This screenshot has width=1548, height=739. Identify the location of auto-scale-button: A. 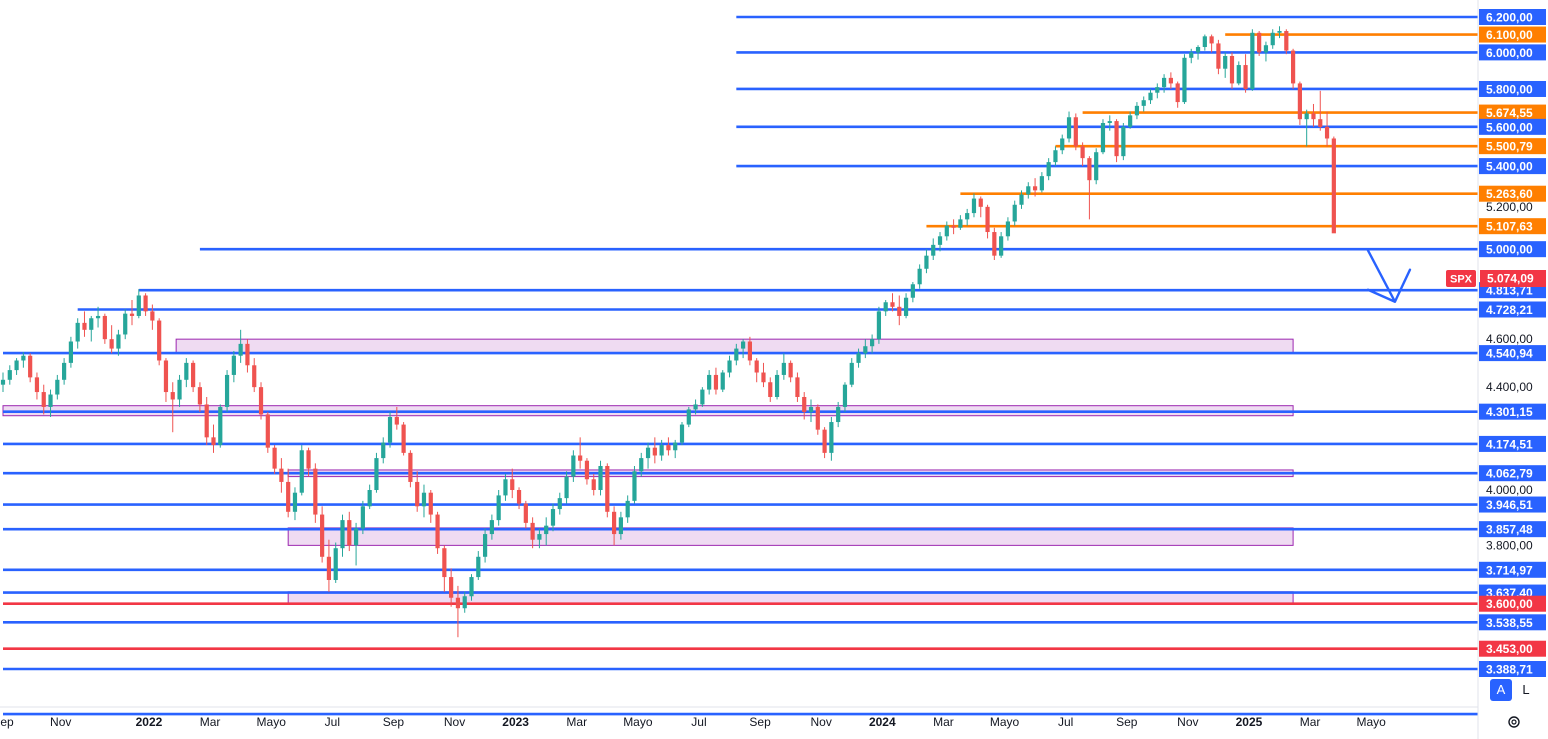
(1501, 690).